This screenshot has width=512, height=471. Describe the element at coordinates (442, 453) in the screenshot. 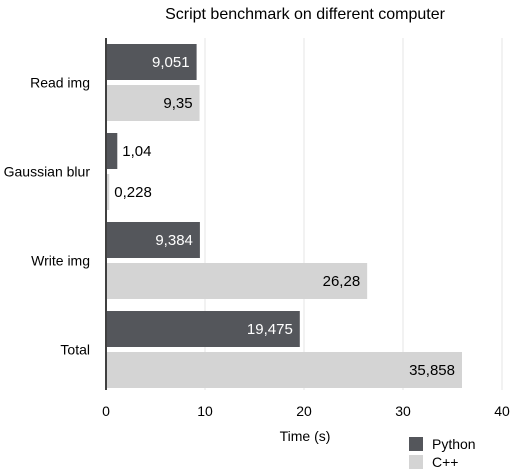

I see `legend: Python C++` at that location.